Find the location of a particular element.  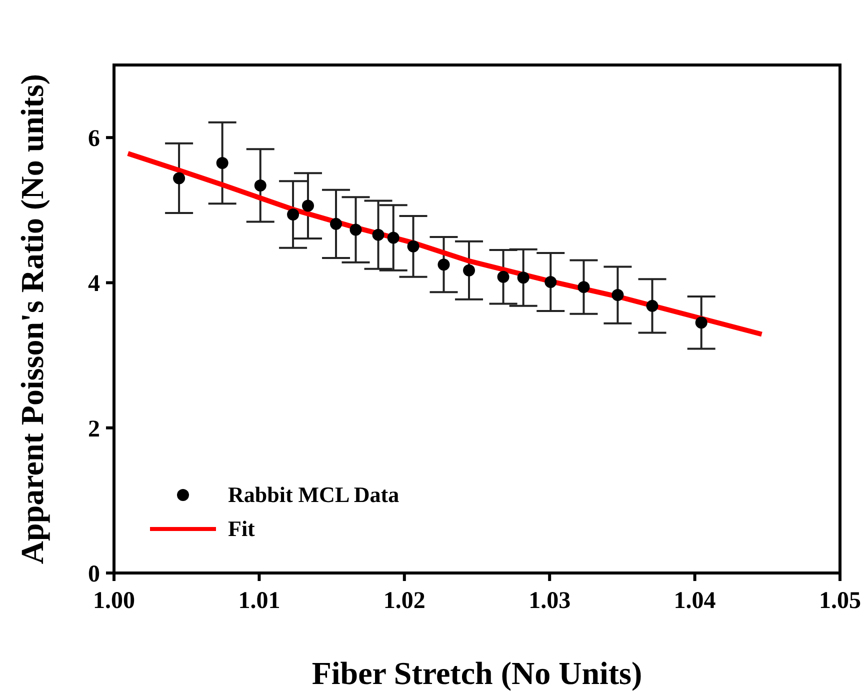

legend-label: Fit is located at coordinates (241, 529).